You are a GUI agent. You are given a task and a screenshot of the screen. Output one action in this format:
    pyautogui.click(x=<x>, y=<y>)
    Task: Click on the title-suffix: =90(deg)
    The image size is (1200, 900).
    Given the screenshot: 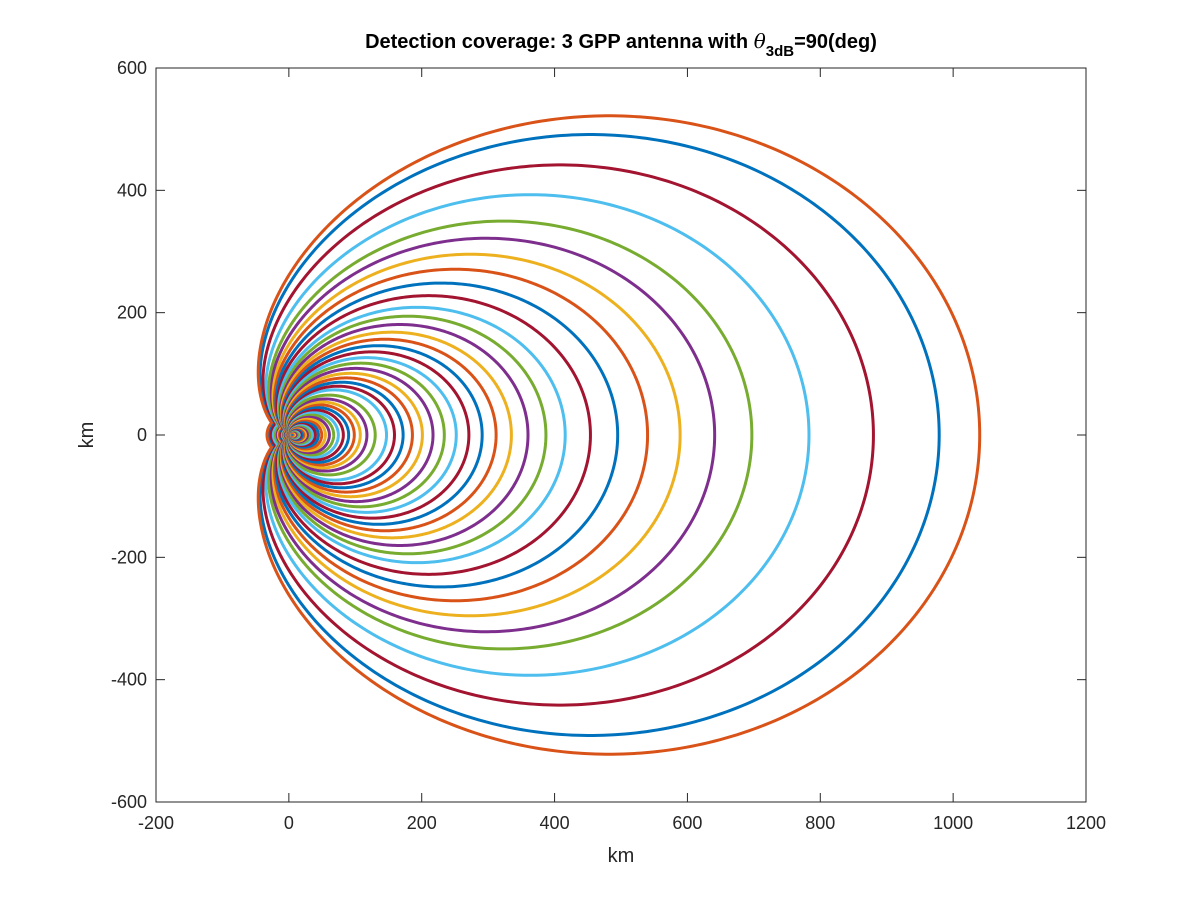 What is the action you would take?
    pyautogui.click(x=835, y=42)
    